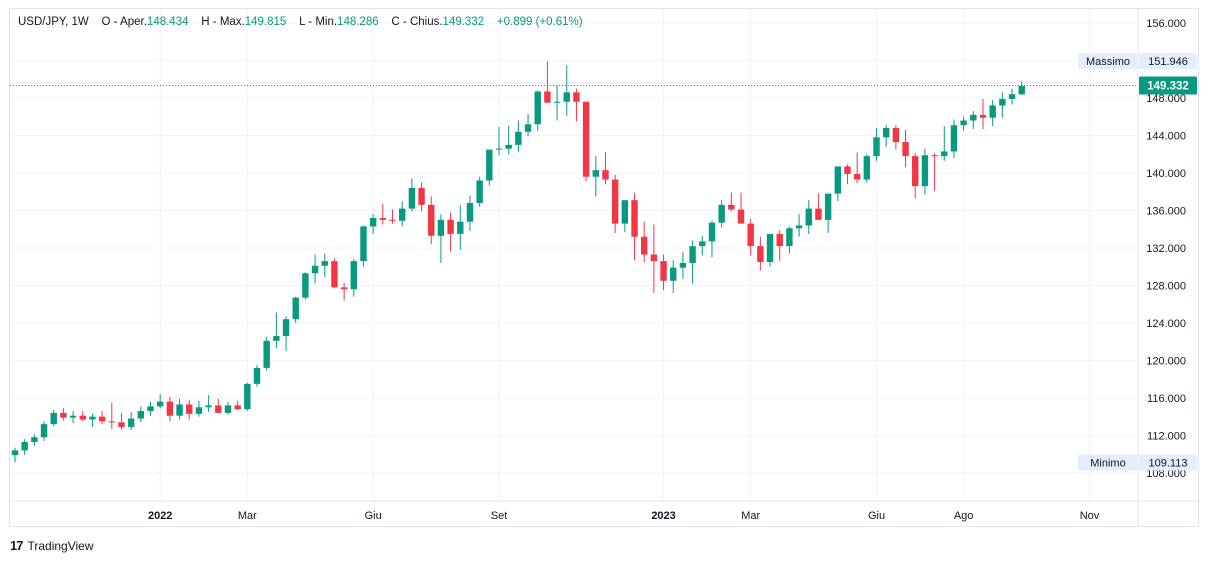  What do you see at coordinates (1108, 62) in the screenshot?
I see `max-label: Massimo` at bounding box center [1108, 62].